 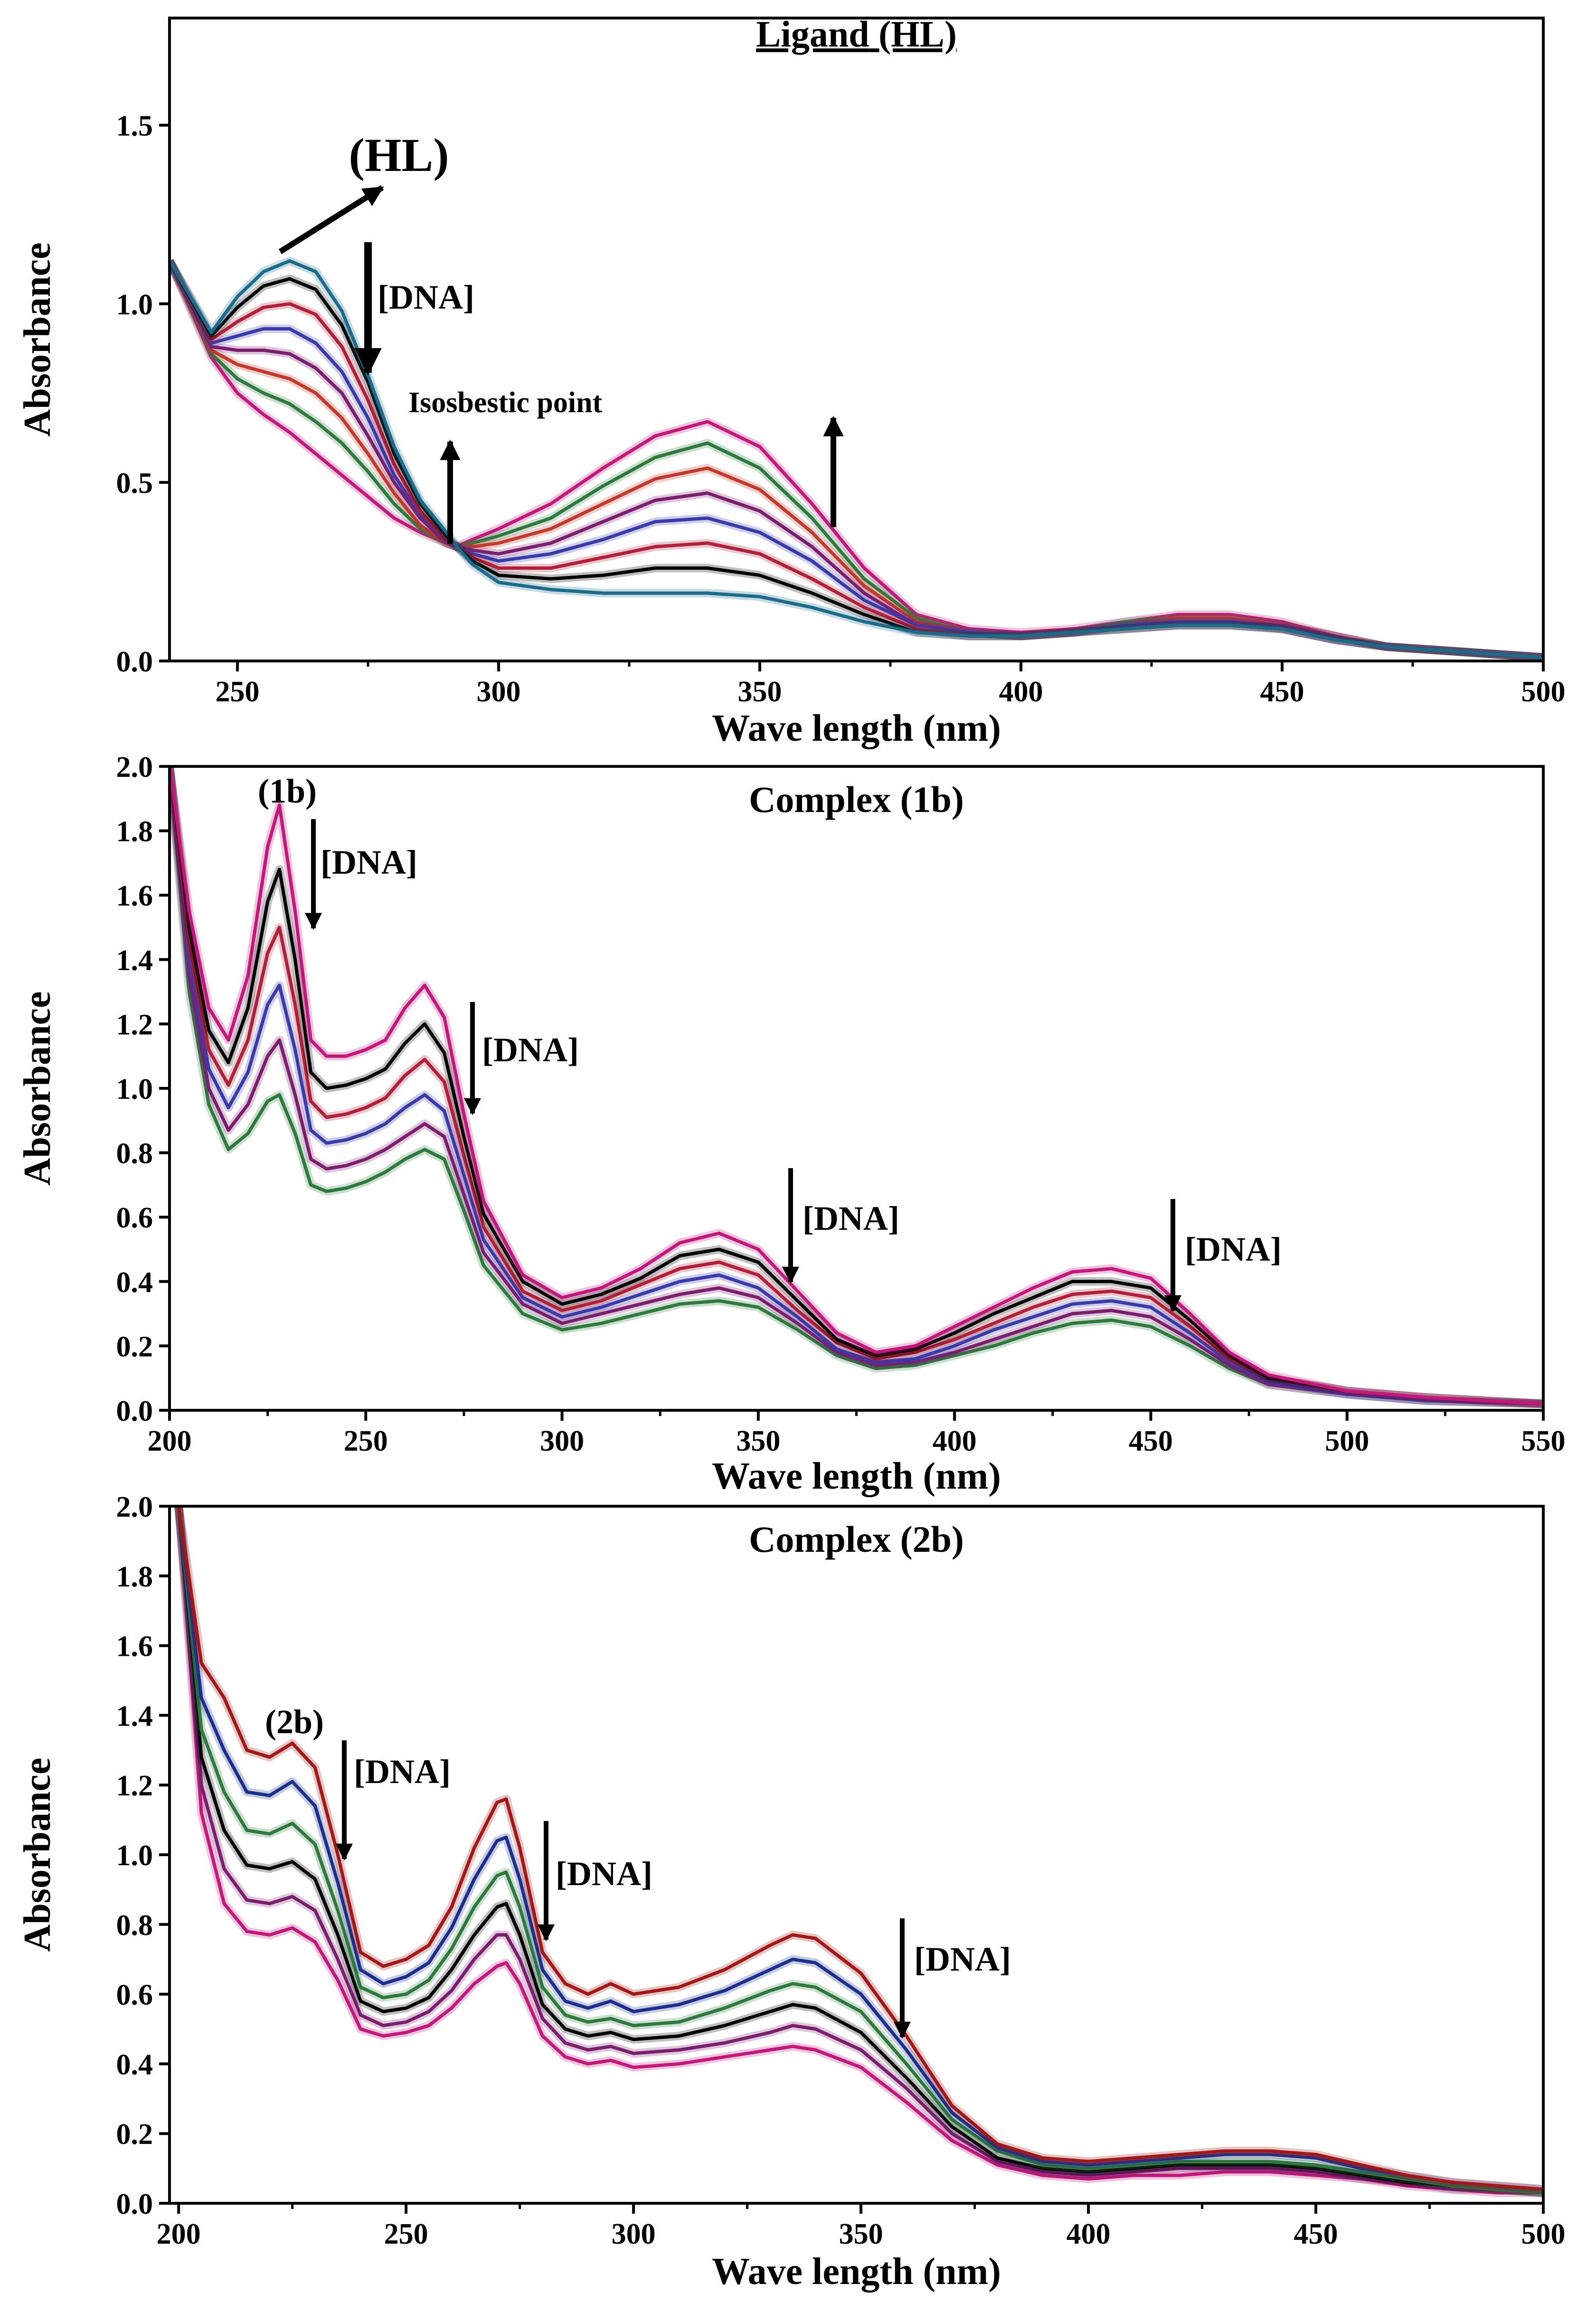 What do you see at coordinates (399, 155) in the screenshot?
I see `compound-label: (HL)` at bounding box center [399, 155].